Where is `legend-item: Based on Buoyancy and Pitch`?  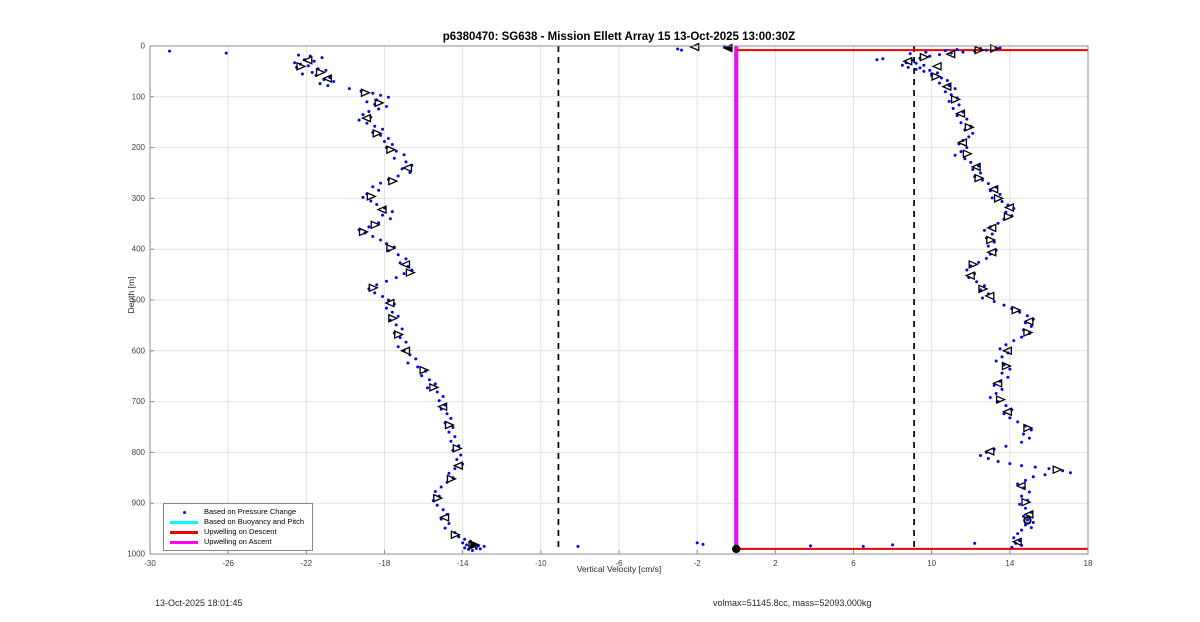
legend-item: Based on Buoyancy and Pitch is located at coordinates (237, 522).